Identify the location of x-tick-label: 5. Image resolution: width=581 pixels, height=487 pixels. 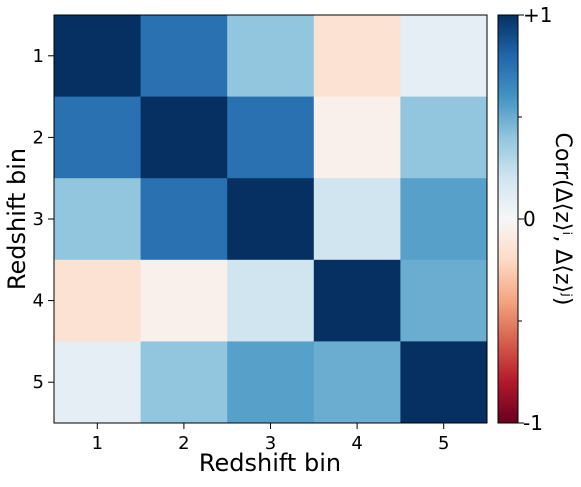
(443, 443).